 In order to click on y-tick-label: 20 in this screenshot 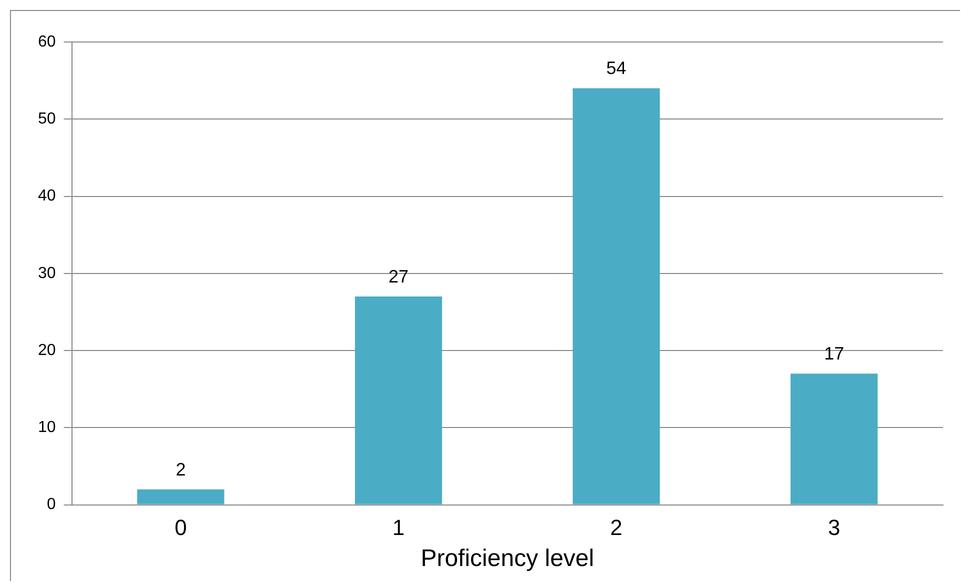, I will do `click(47, 350)`.